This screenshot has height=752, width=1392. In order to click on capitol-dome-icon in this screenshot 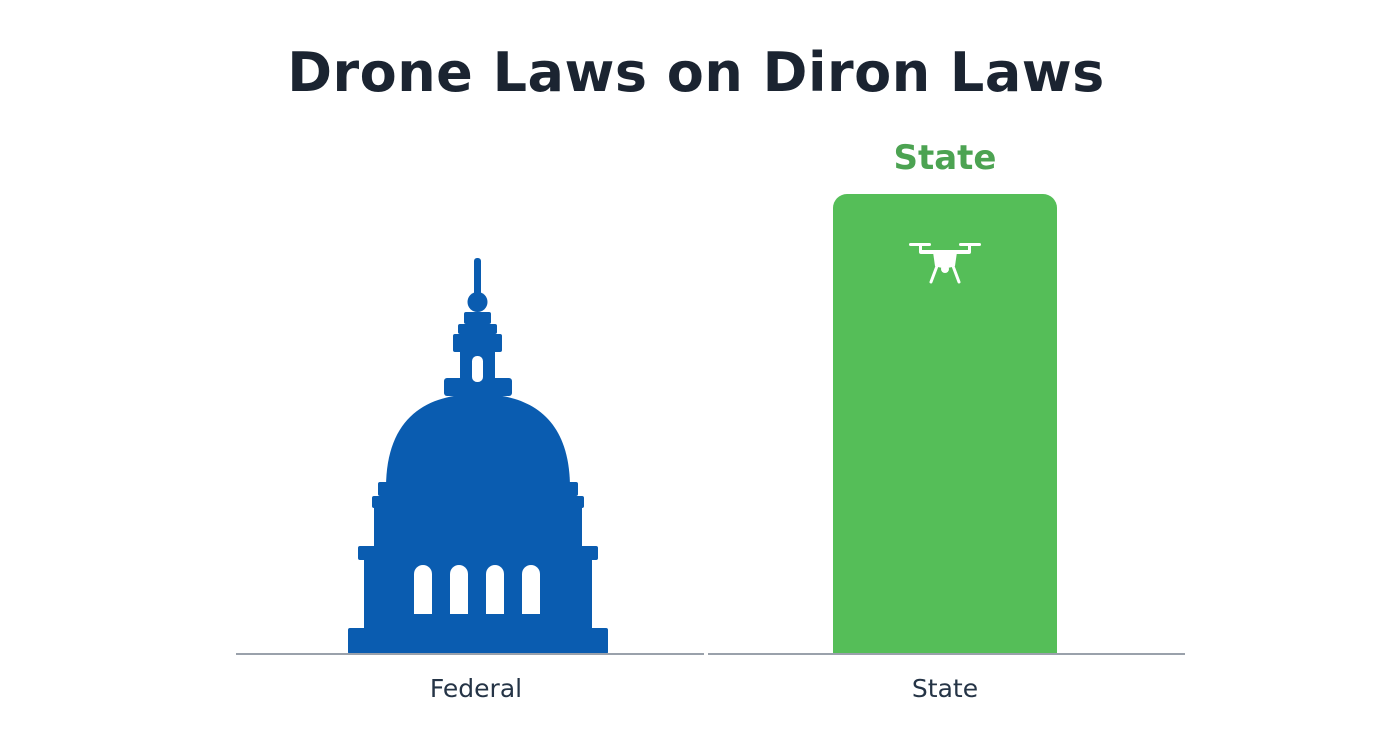, I will do `click(478, 456)`.